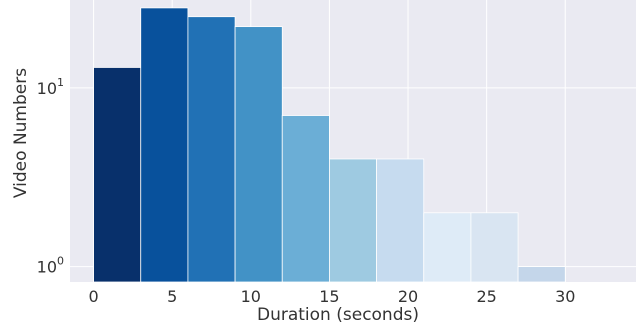  Describe the element at coordinates (565, 296) in the screenshot. I see `x-tick-label: 30` at that location.